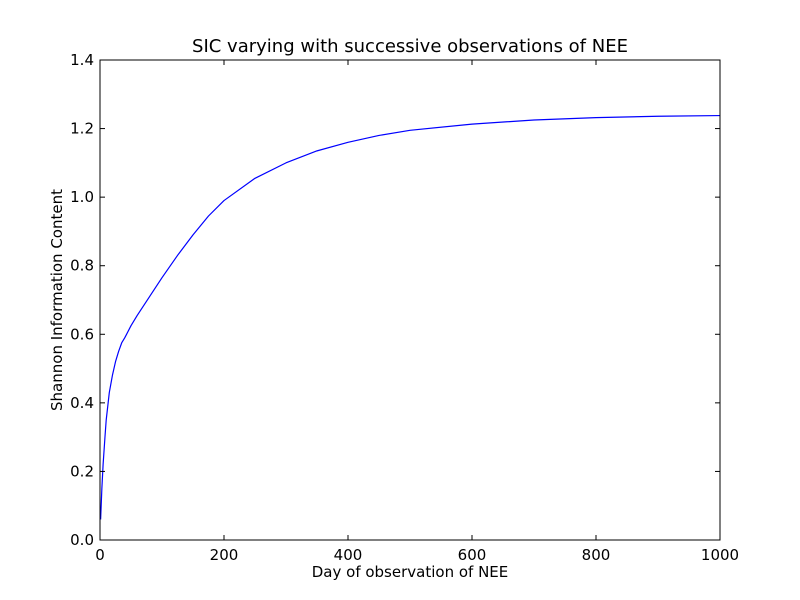 This screenshot has height=600, width=800. Describe the element at coordinates (82, 540) in the screenshot. I see `y-tick-label: 0.0` at that location.